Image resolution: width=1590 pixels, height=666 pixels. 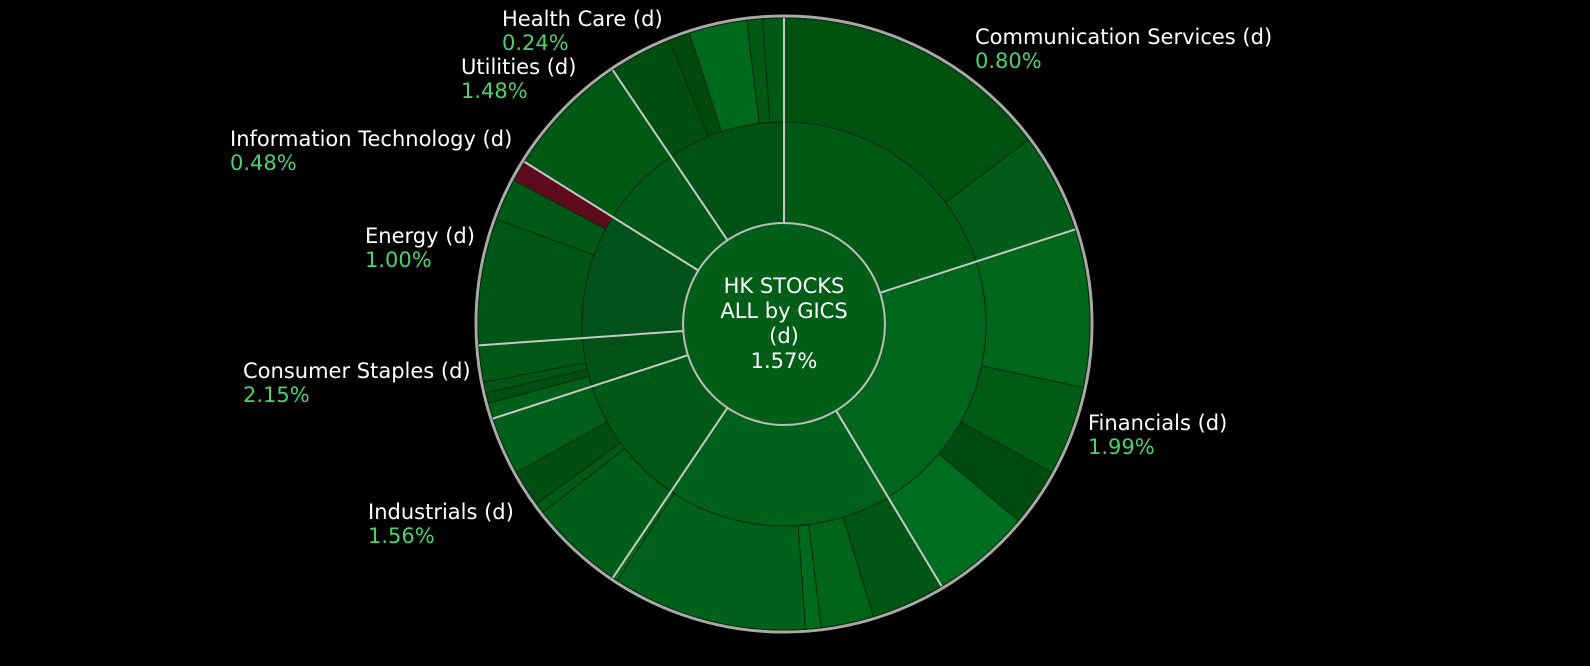 I want to click on center-title-line-2: ALL by GICS, so click(x=783, y=311).